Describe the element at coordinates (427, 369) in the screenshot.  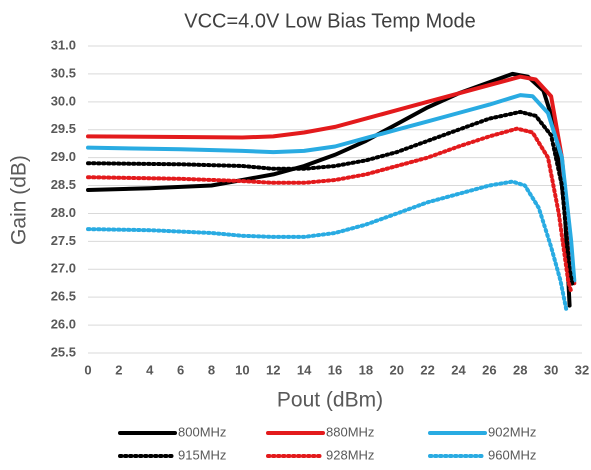
I see `x-tick-label: 22` at that location.